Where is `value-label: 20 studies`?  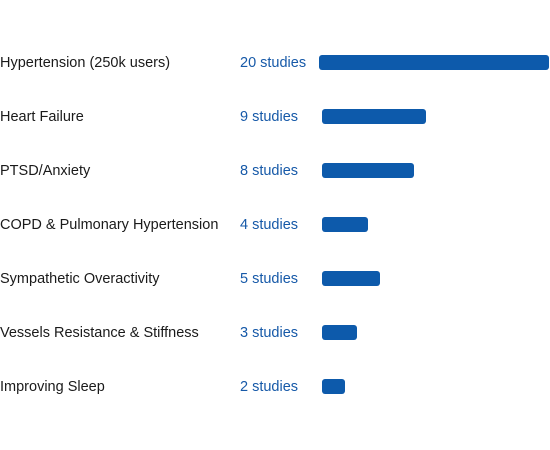
value-label: 20 studies is located at coordinates (273, 63).